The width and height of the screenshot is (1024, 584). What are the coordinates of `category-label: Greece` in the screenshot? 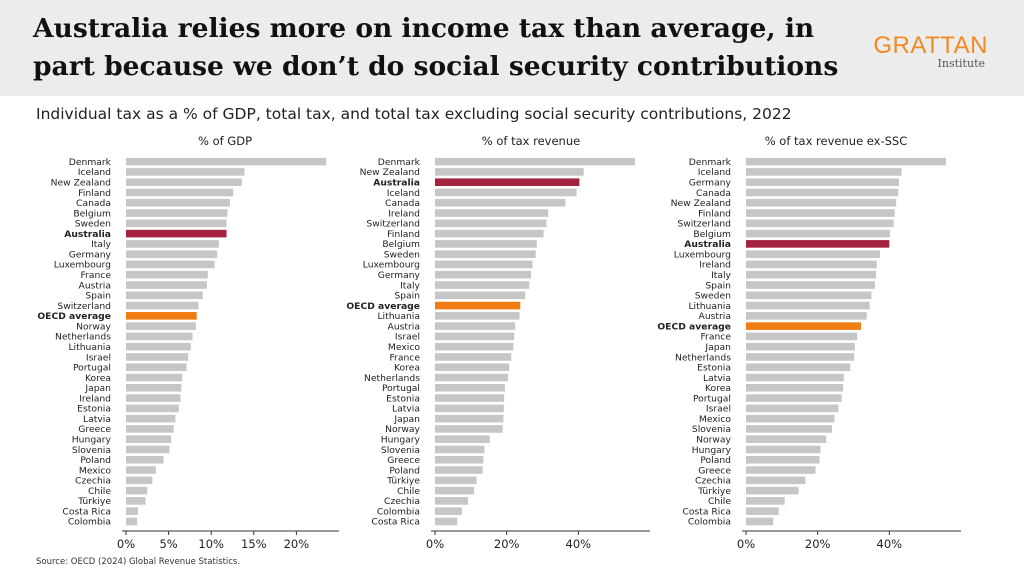 It's located at (403, 460).